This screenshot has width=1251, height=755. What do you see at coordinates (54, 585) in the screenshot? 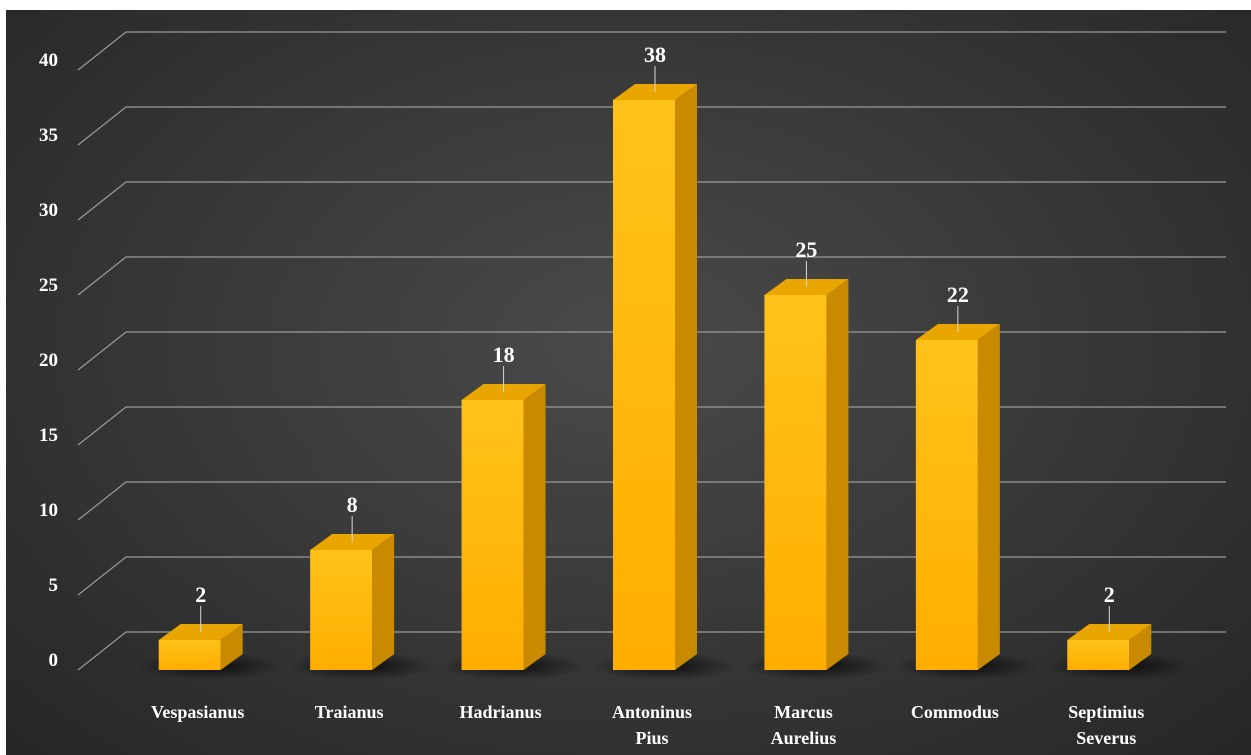
I see `y-tick-label: 5` at bounding box center [54, 585].